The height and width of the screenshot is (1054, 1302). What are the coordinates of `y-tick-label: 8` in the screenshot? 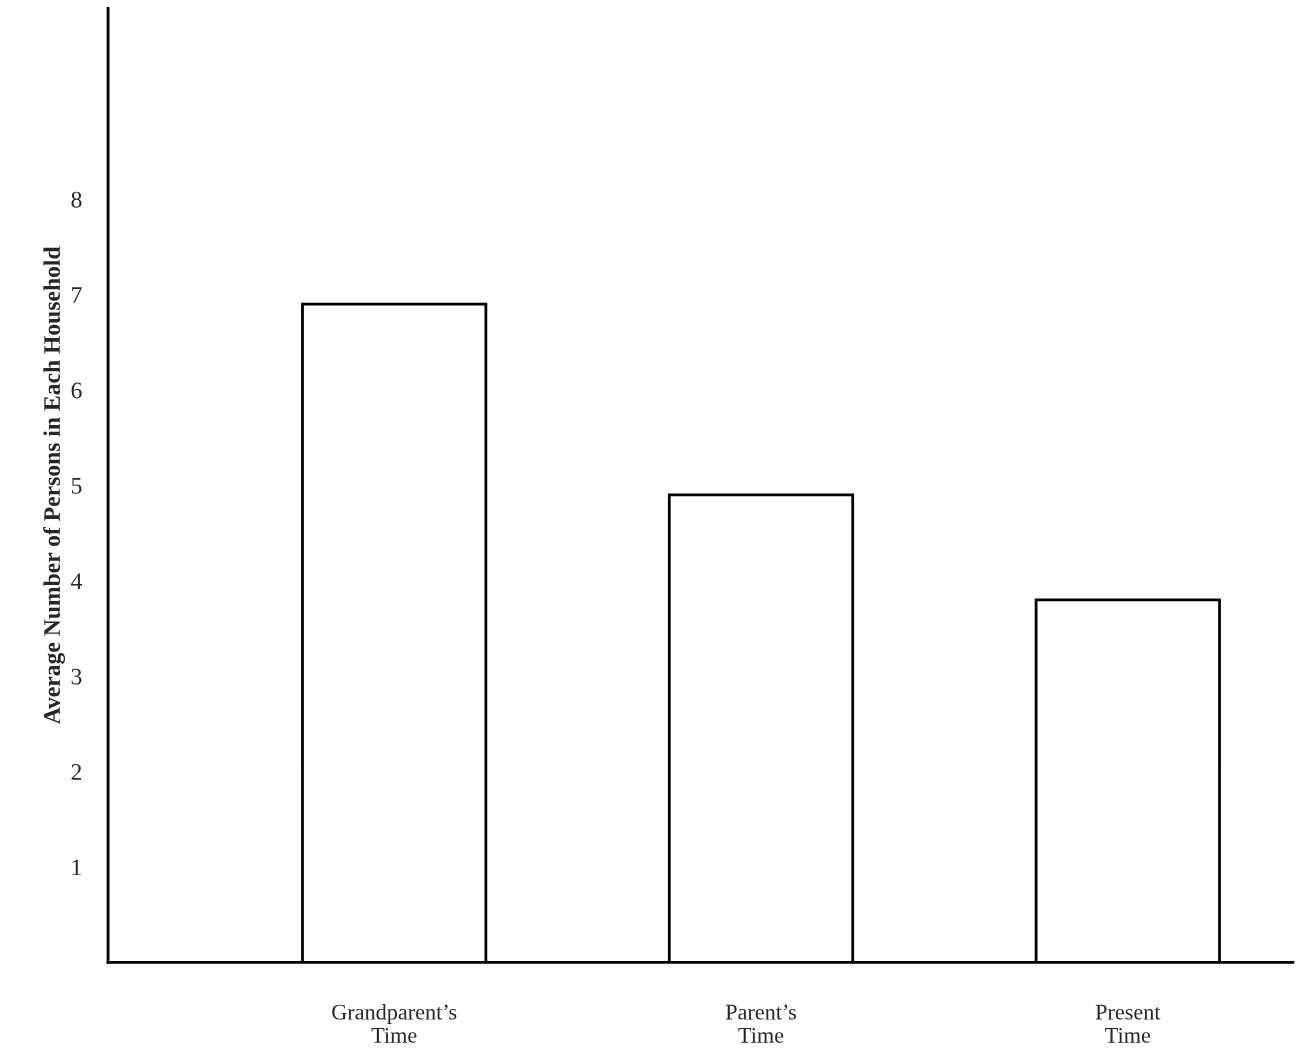 It's located at (76, 199).